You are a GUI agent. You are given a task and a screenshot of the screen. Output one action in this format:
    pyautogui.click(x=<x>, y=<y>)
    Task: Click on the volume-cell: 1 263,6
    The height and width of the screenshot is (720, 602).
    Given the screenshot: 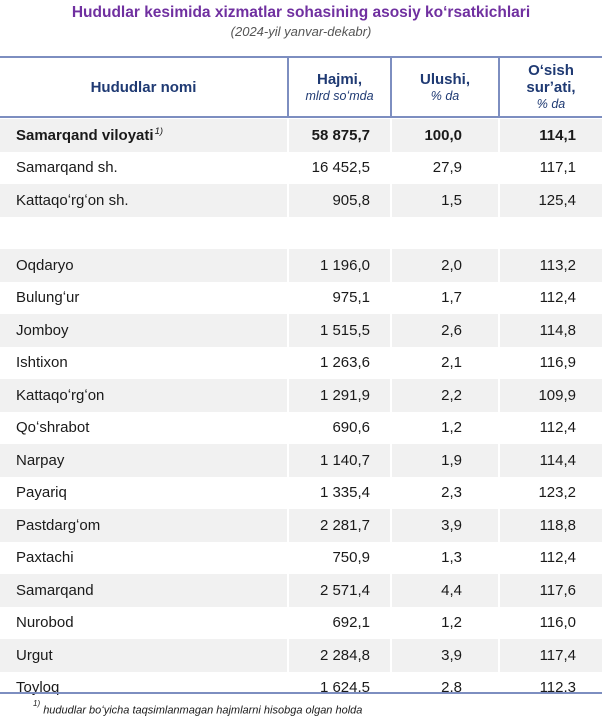 What is the action you would take?
    pyautogui.click(x=344, y=363)
    